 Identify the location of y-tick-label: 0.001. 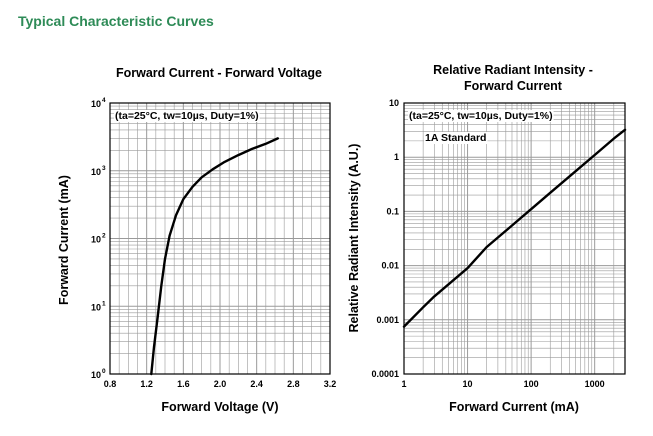
(387, 320).